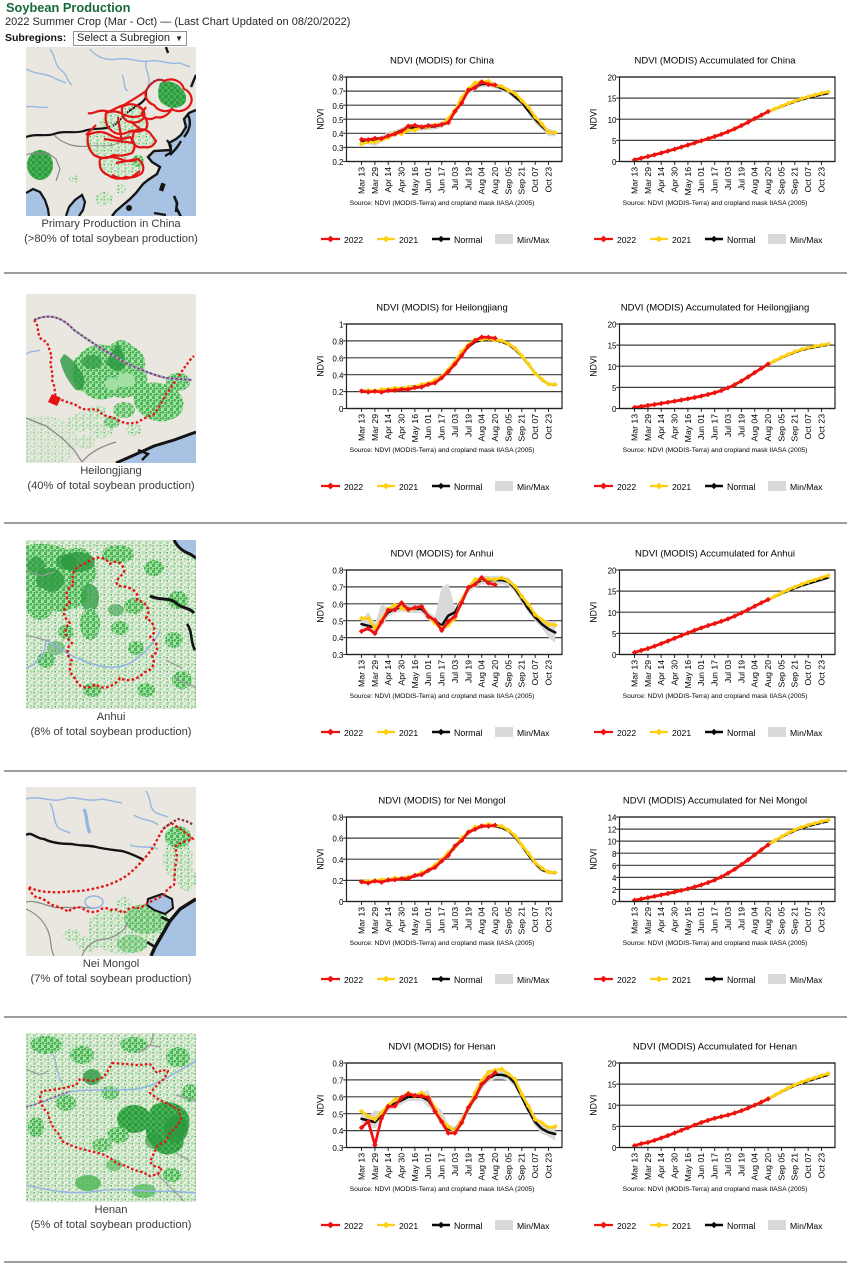 The image size is (847, 1279). Describe the element at coordinates (612, 830) in the screenshot. I see `svg-text: 12` at that location.